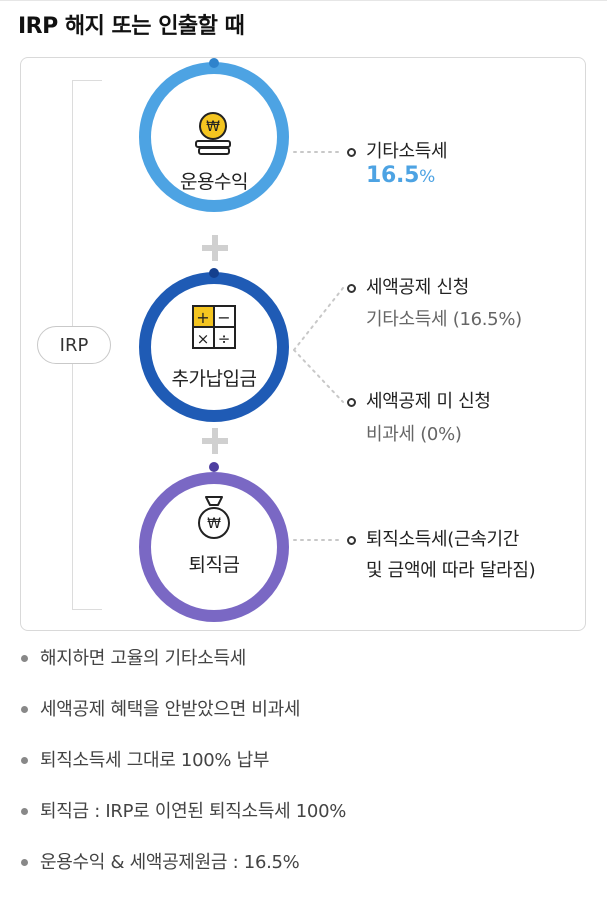 The height and width of the screenshot is (901, 607). I want to click on rate-value: 16.5, so click(393, 175).